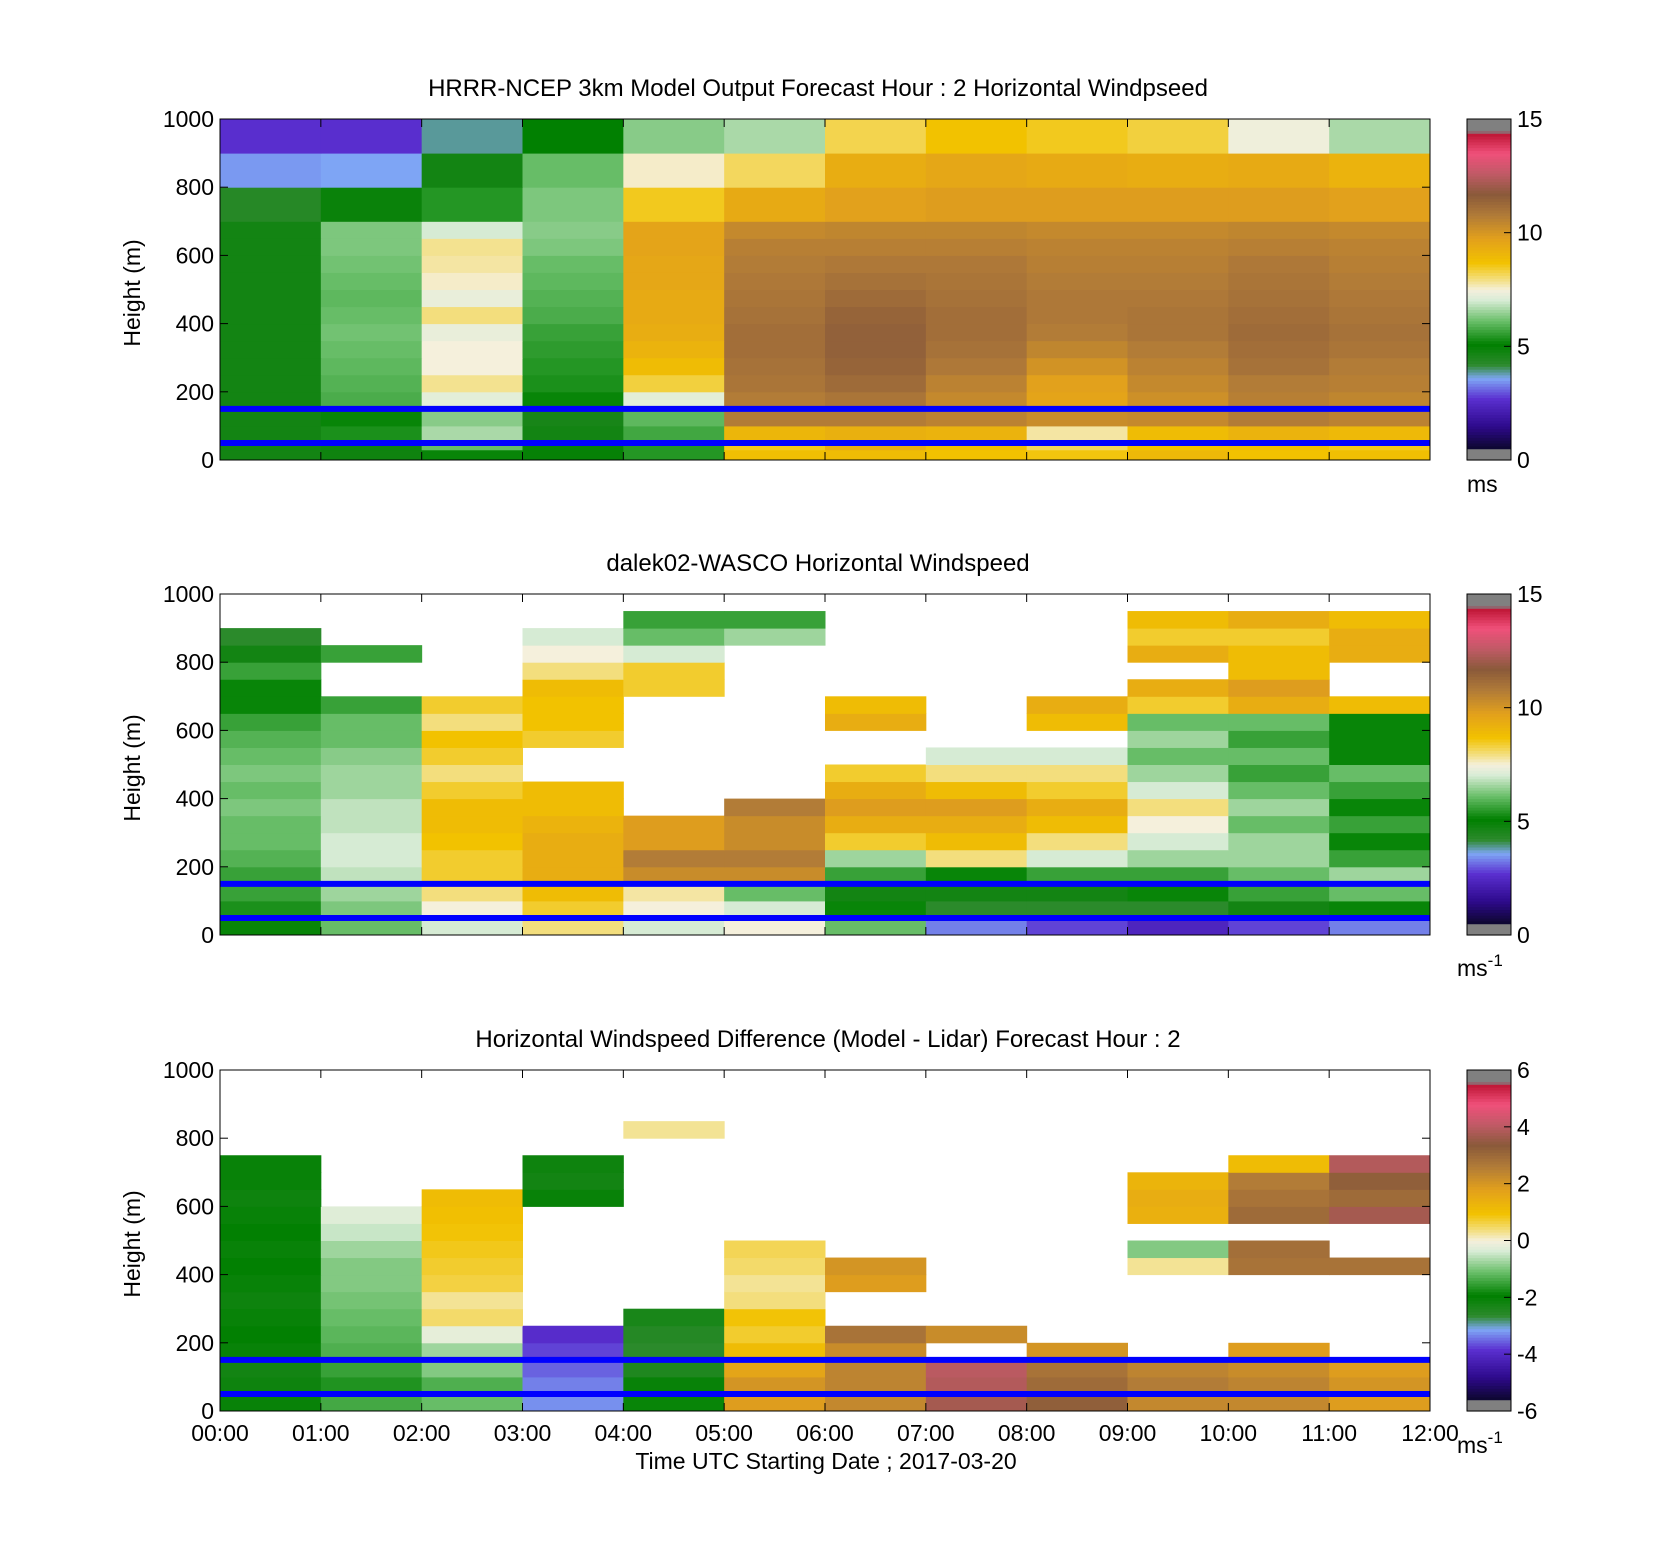 The height and width of the screenshot is (1561, 1680). Describe the element at coordinates (1523, 1241) in the screenshot. I see `colorbar-tick-label: 0` at that location.